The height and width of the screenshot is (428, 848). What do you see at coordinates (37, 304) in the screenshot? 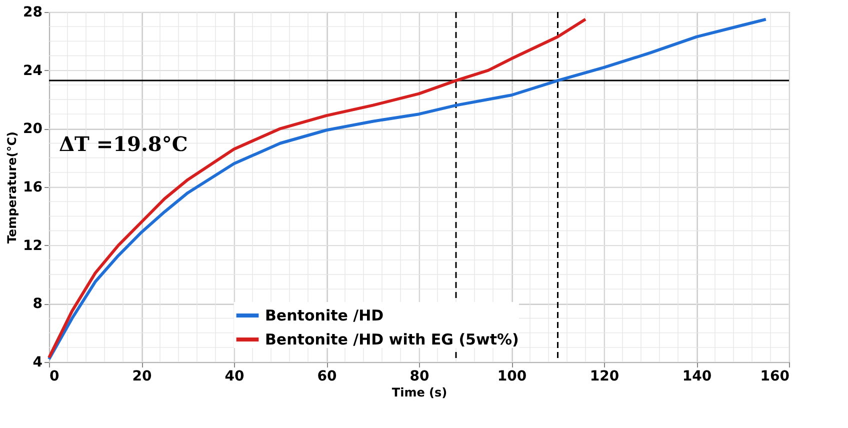
I see `y-tick-label: 8` at bounding box center [37, 304].